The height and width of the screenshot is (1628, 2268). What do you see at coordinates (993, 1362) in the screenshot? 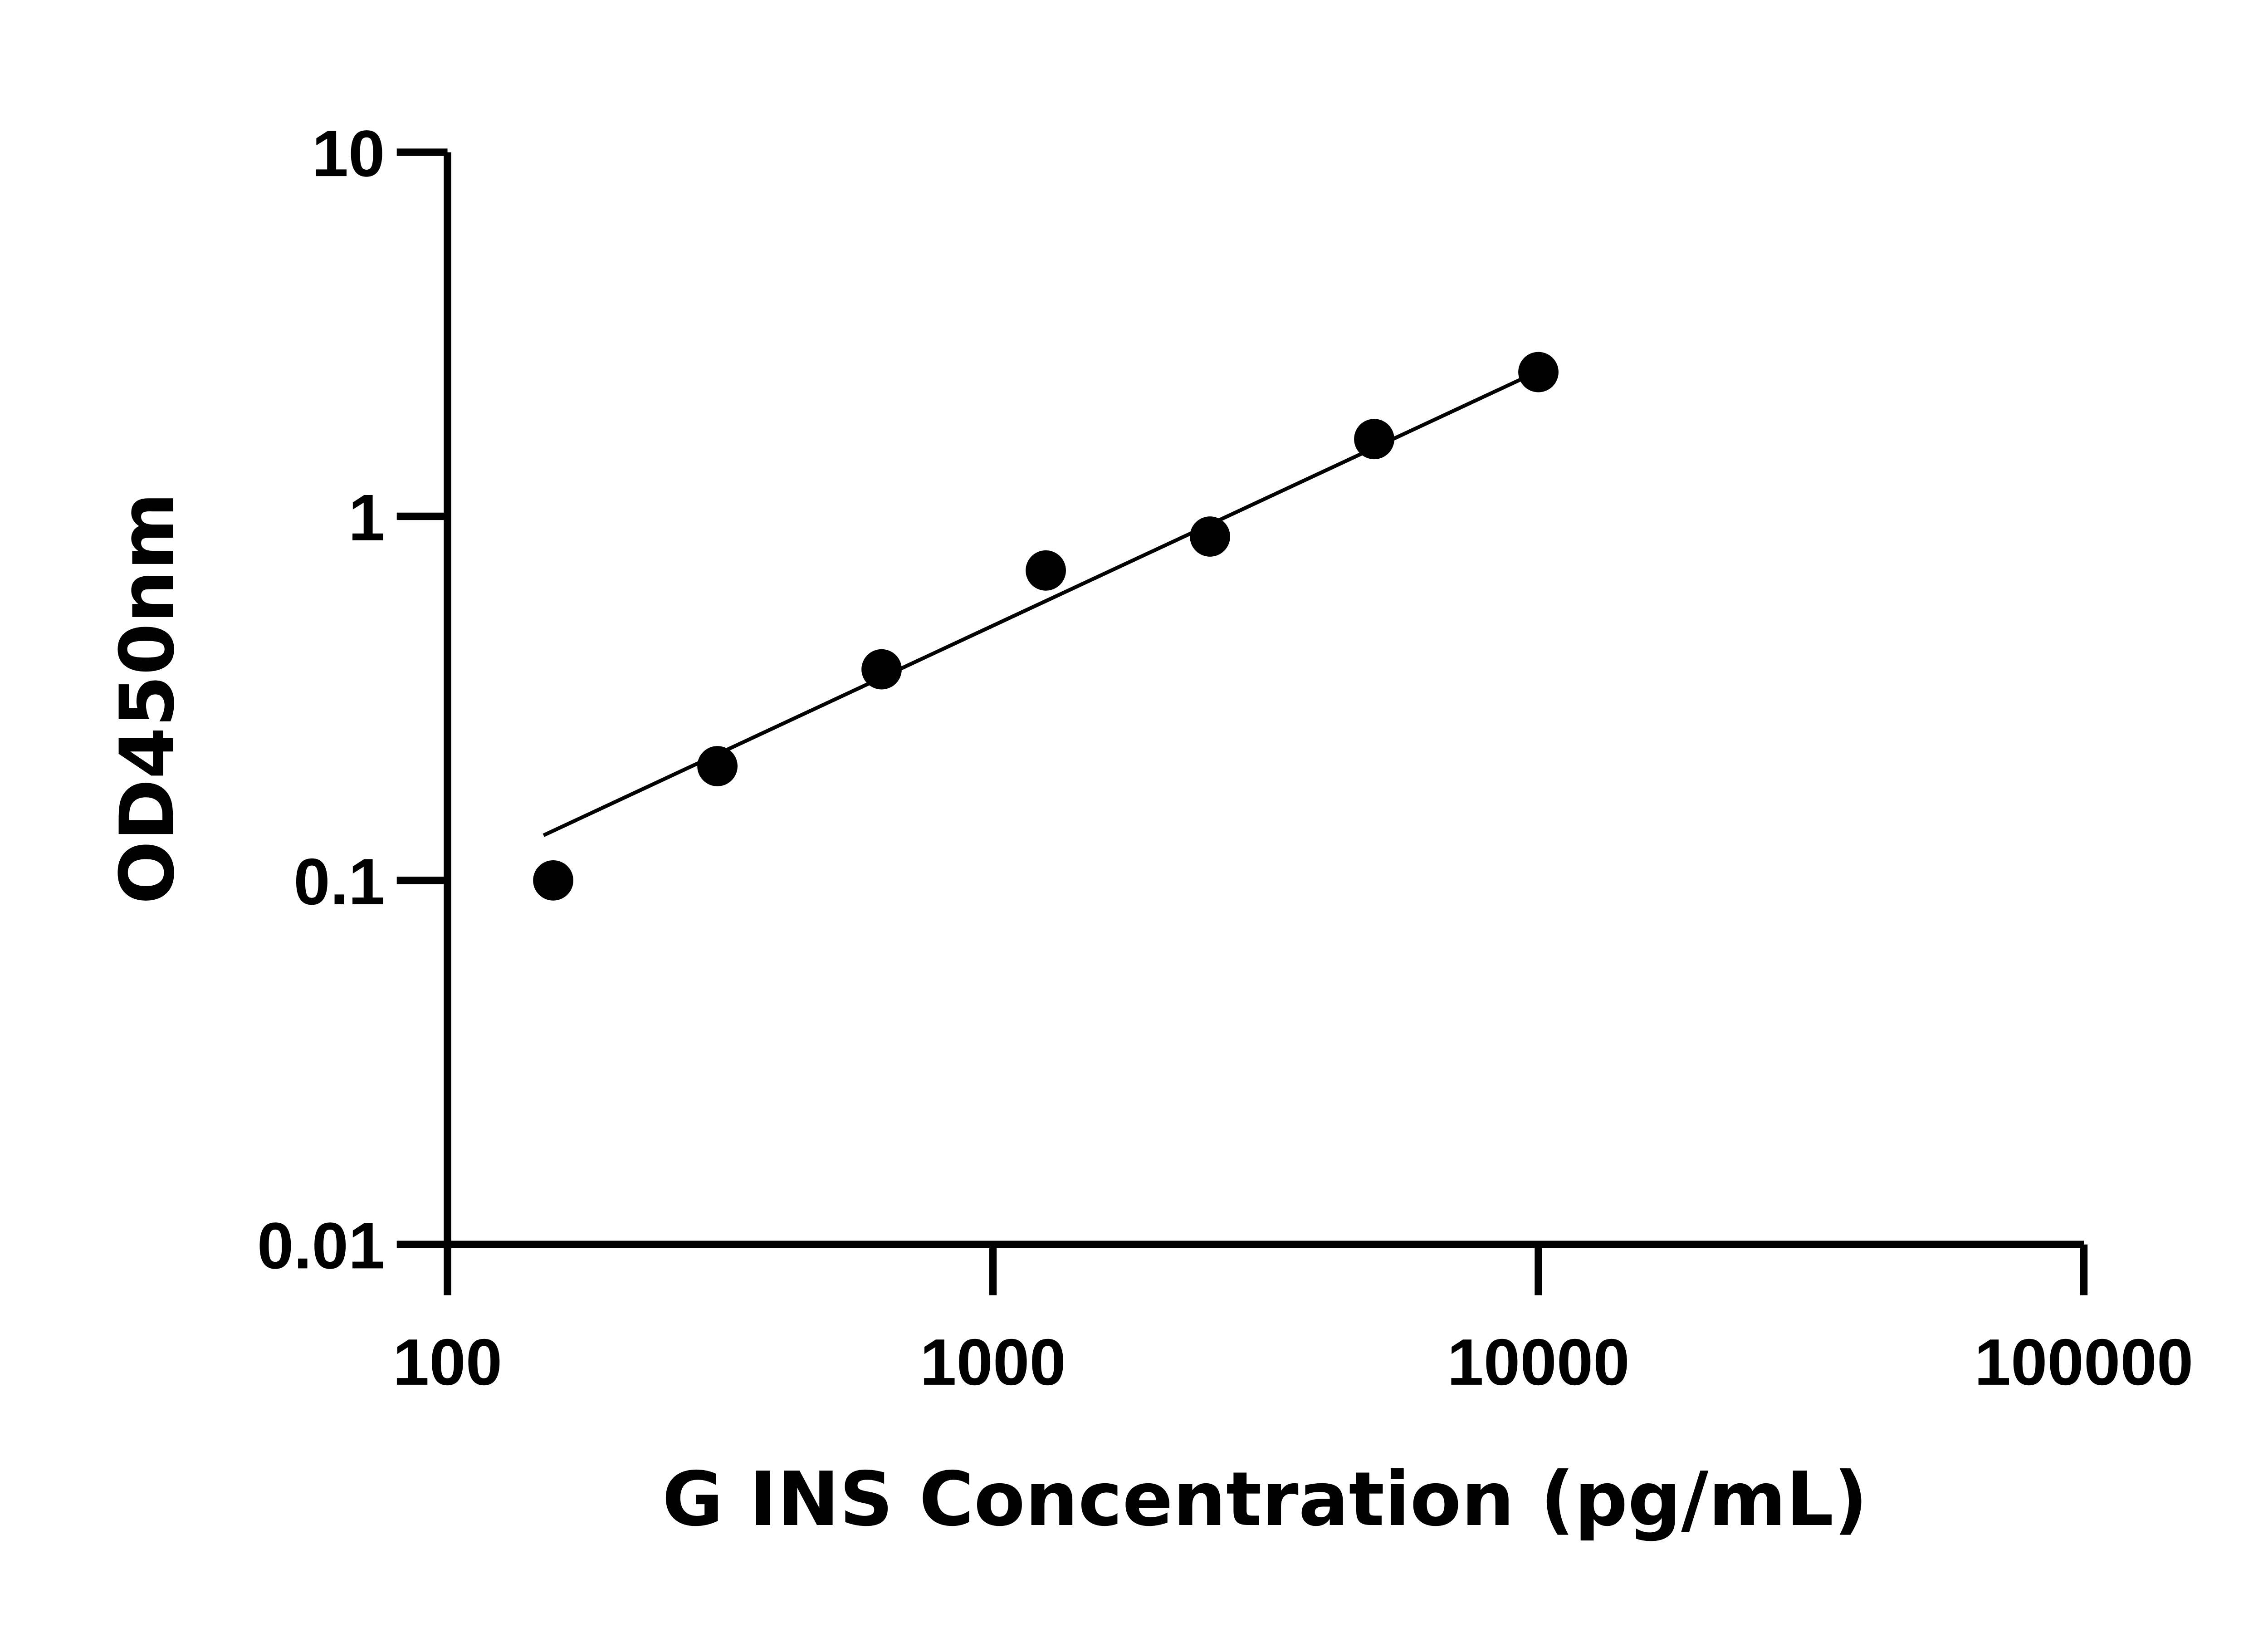
I see `x-tick-label: 1000` at bounding box center [993, 1362].